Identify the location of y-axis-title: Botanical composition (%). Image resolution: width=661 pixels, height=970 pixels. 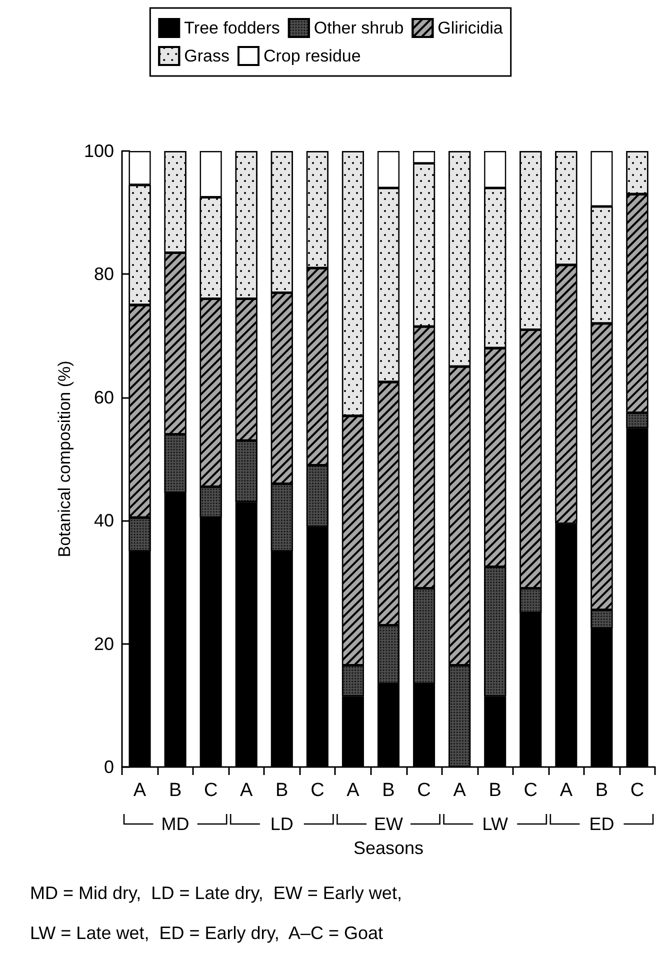
(64, 459).